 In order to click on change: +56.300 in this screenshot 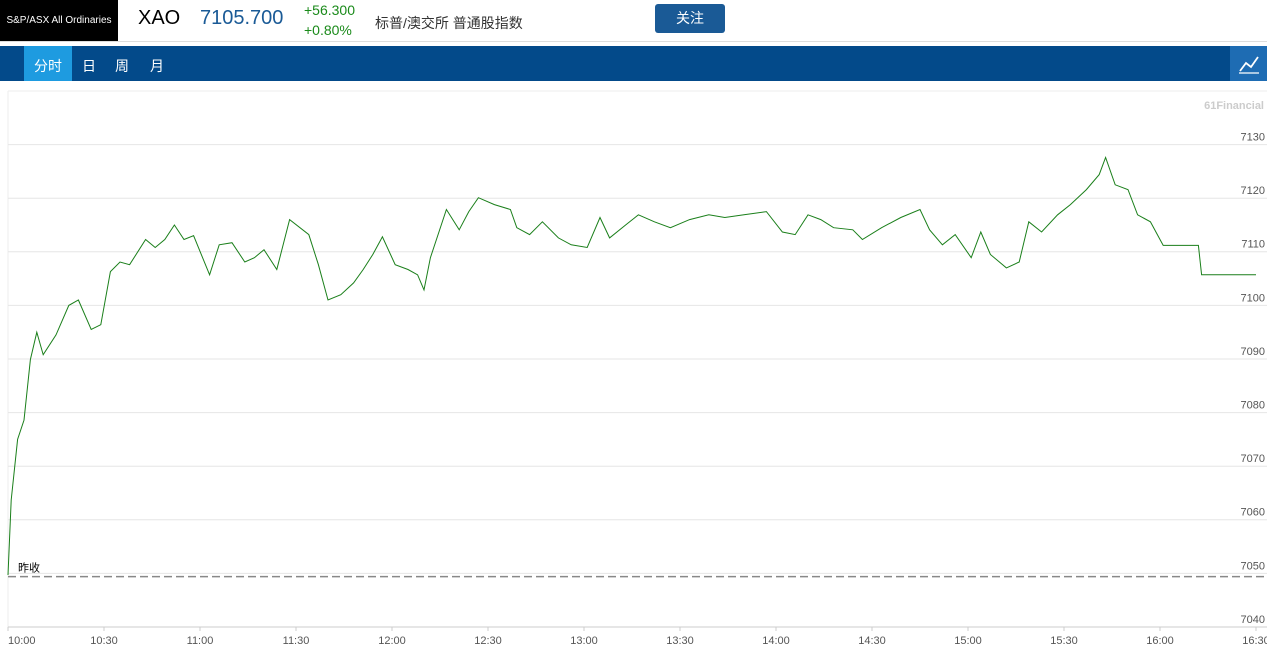, I will do `click(329, 10)`.